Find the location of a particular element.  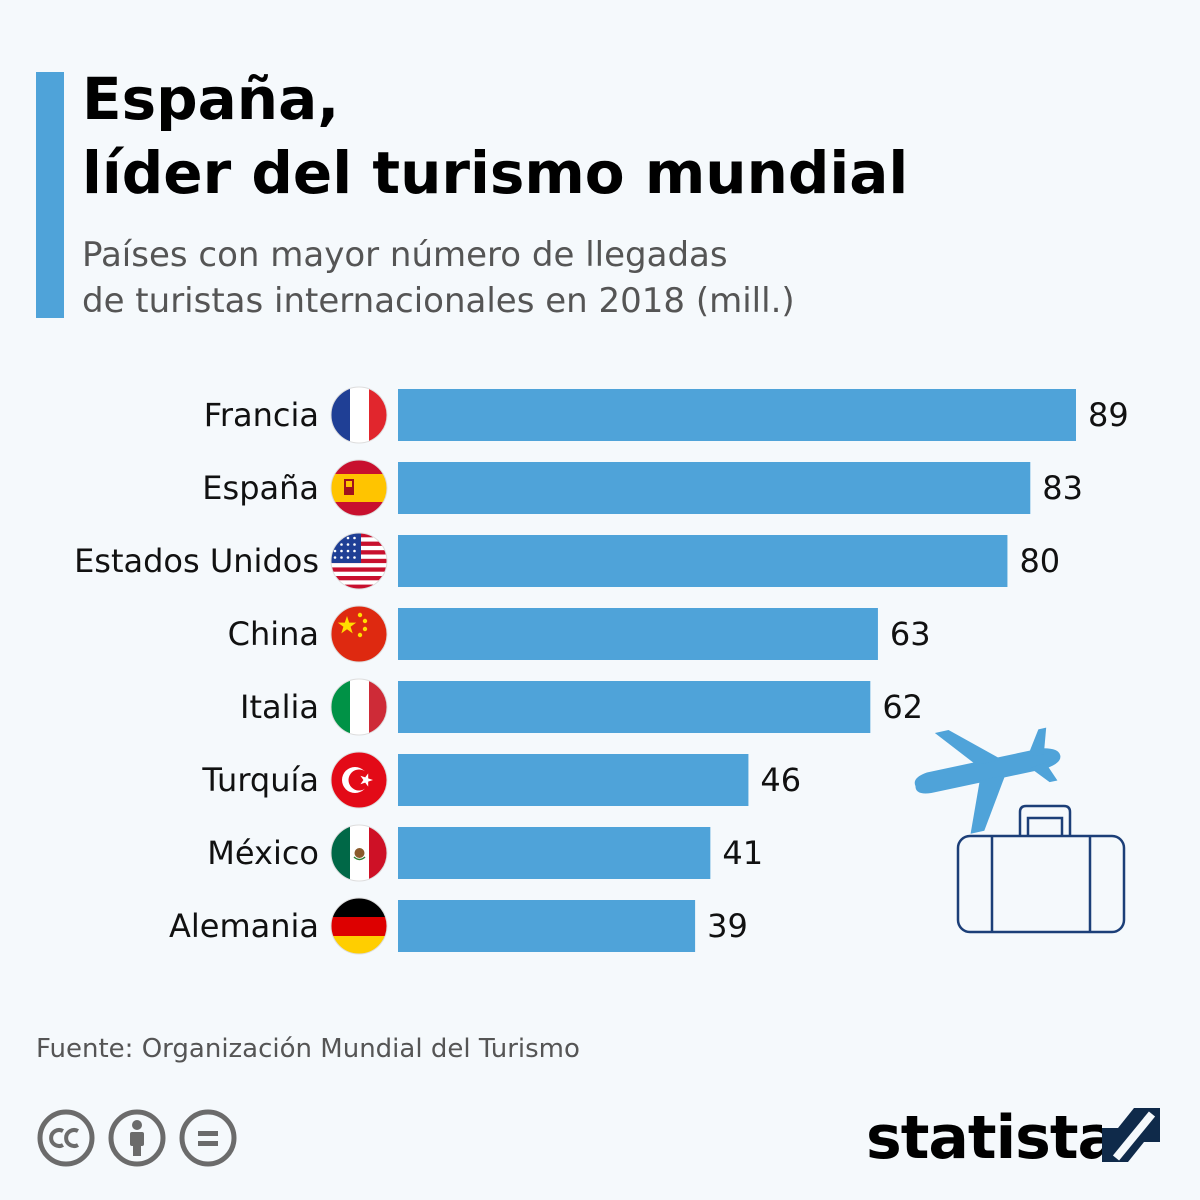

value-label: 89 is located at coordinates (1108, 415).